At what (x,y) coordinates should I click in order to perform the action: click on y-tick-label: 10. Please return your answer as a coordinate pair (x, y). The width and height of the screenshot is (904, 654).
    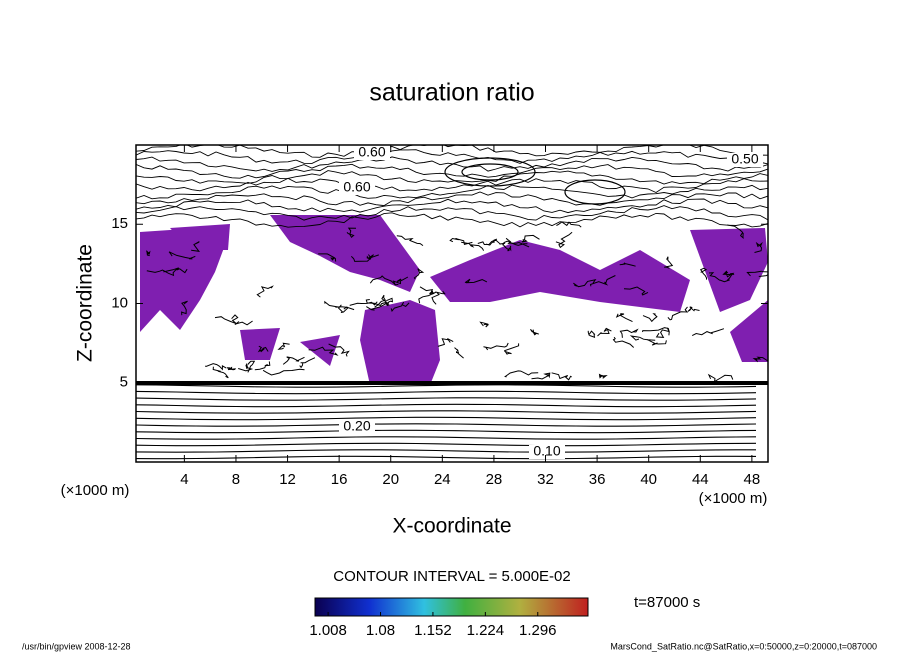
    Looking at the image, I should click on (119, 302).